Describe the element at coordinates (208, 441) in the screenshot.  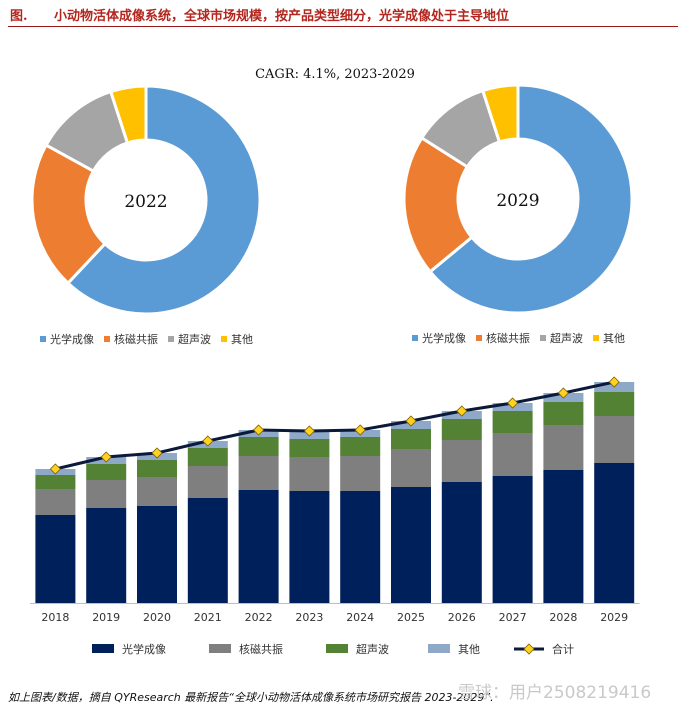
I see `total-marker-2021` at that location.